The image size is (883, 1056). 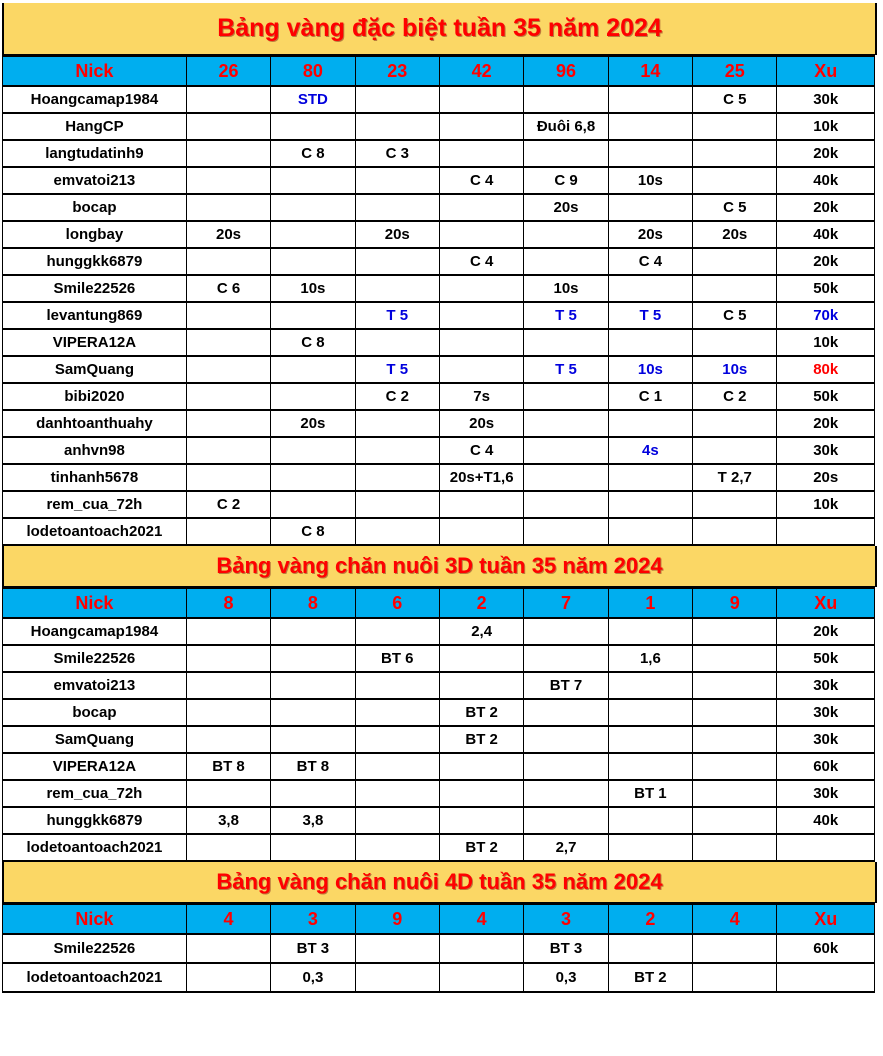 What do you see at coordinates (313, 766) in the screenshot?
I see `value-cell: BT 8` at bounding box center [313, 766].